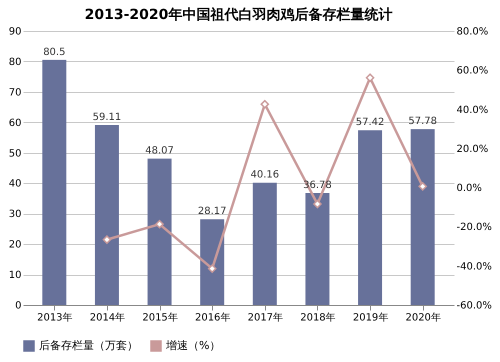  What do you see at coordinates (469, 188) in the screenshot?
I see `y2-tick-label: 0.0%` at bounding box center [469, 188].